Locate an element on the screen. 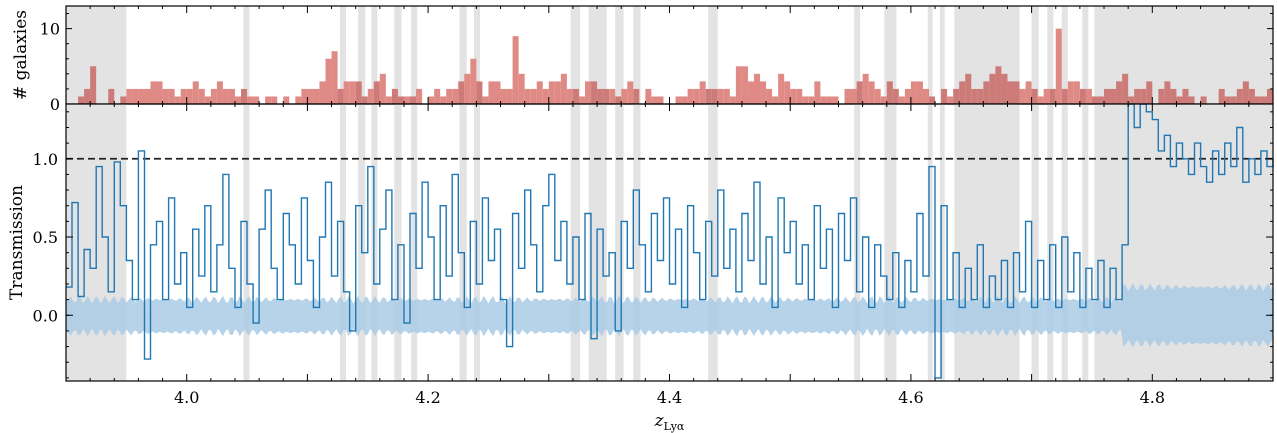  x-axis-label-main: z is located at coordinates (659, 421).